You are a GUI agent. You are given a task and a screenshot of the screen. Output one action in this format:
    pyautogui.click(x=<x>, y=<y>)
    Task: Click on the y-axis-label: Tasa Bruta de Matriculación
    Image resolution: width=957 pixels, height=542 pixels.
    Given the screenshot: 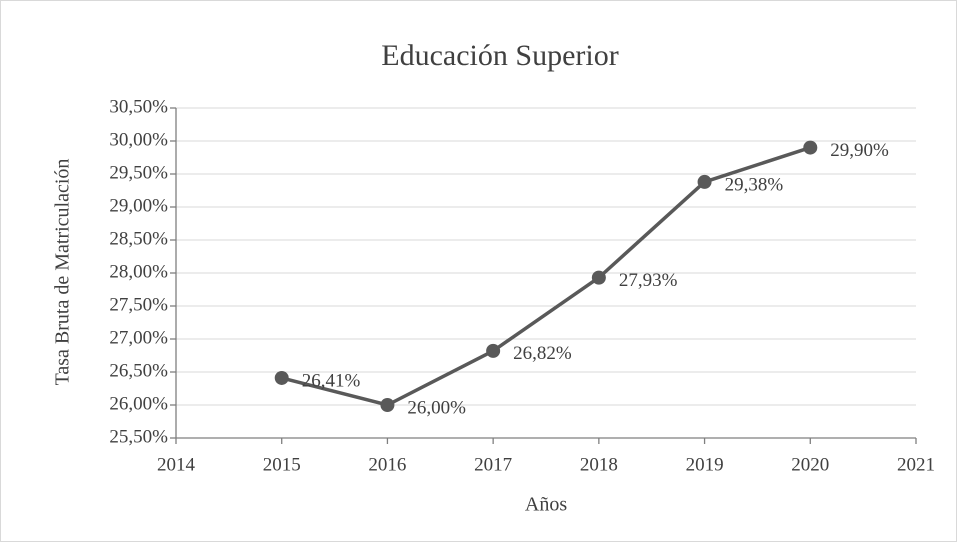 What is the action you would take?
    pyautogui.click(x=63, y=272)
    